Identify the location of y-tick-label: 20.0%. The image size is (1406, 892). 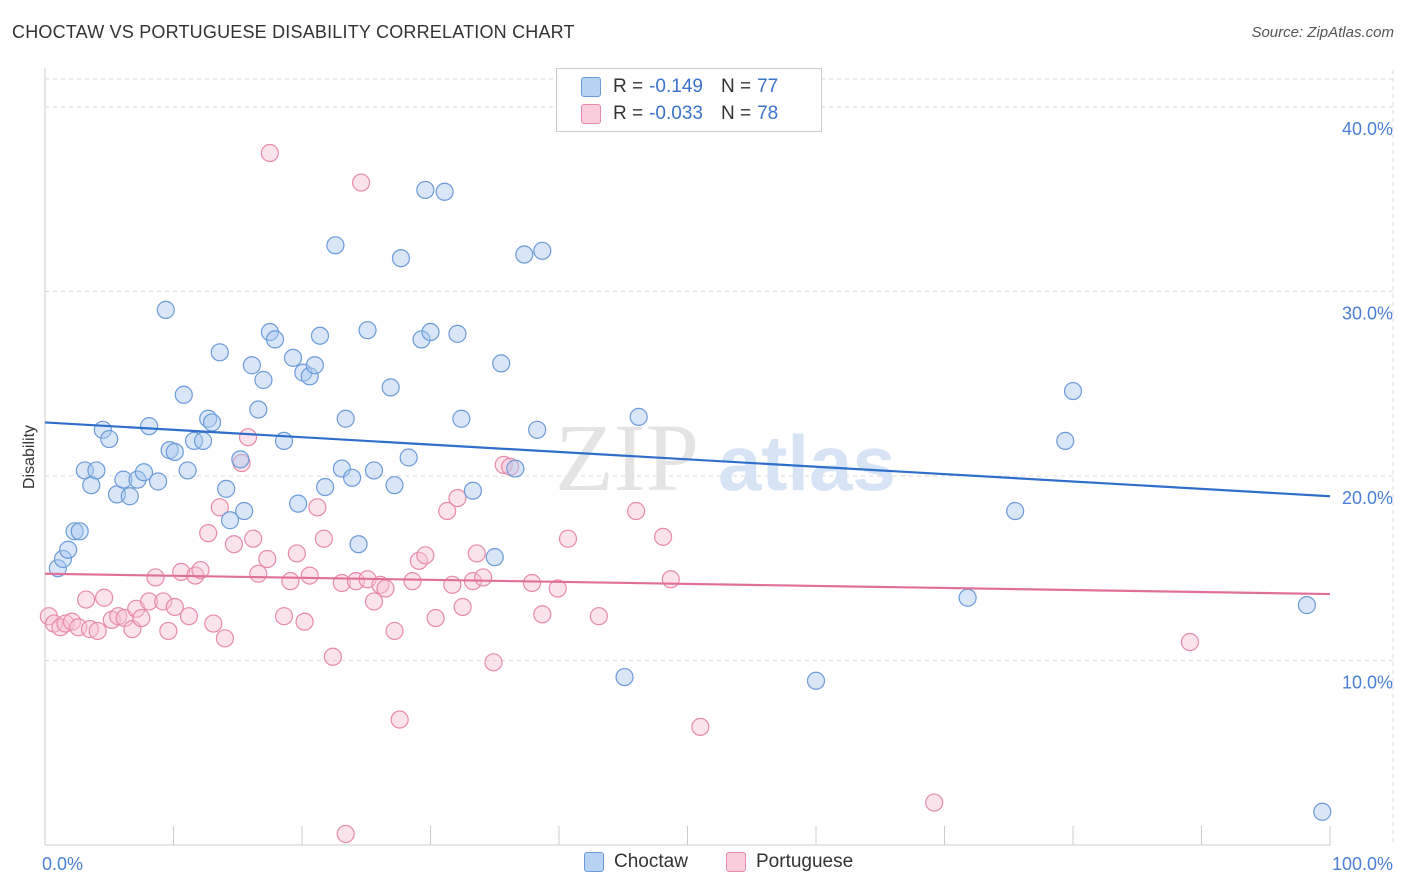
(1367, 498).